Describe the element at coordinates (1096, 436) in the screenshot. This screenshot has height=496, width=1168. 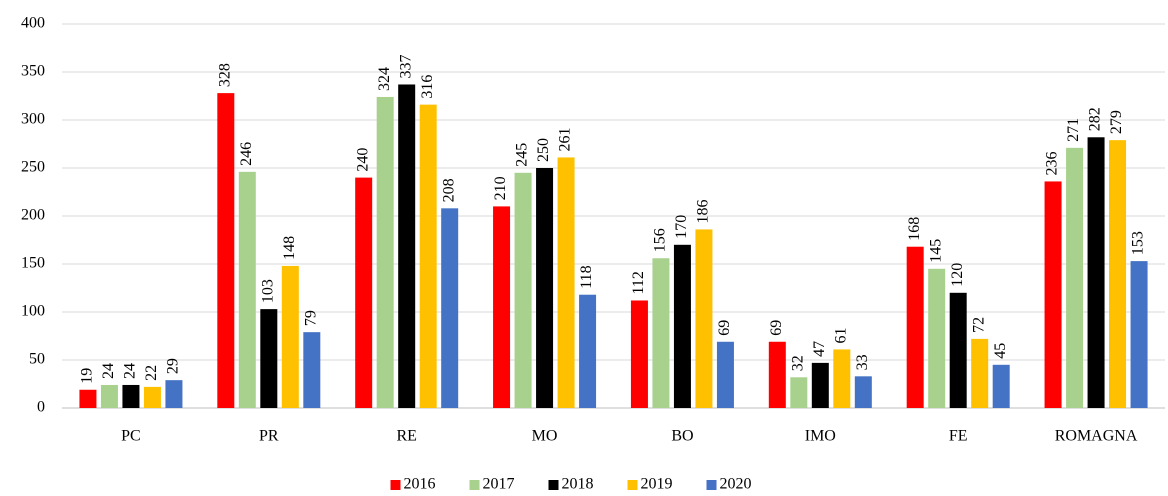
I see `x-tick-label: ROMAGNA` at that location.